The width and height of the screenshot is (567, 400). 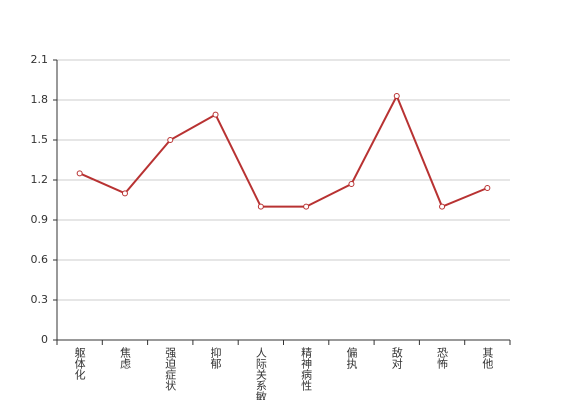 What do you see at coordinates (40, 99) in the screenshot?
I see `y-tick-label: 1.8` at bounding box center [40, 99].